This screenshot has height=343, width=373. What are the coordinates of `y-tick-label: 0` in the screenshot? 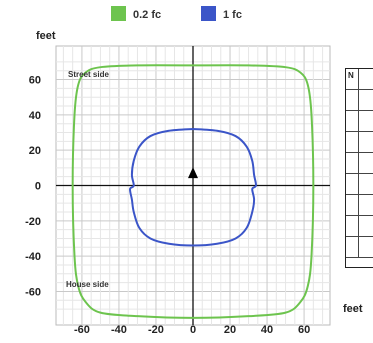 It's located at (38, 187).